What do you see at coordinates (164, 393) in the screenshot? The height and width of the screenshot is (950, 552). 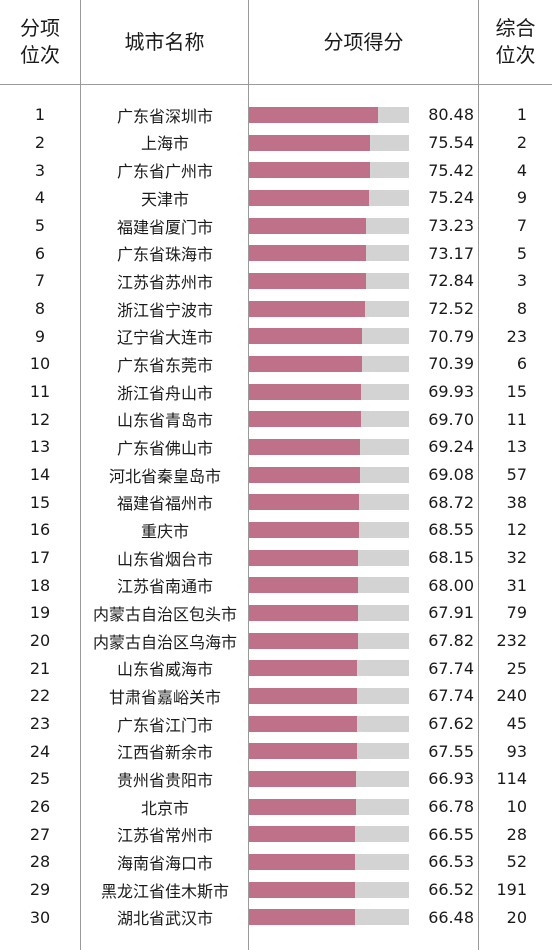 I see `city-name: 浙江省舟山市` at bounding box center [164, 393].